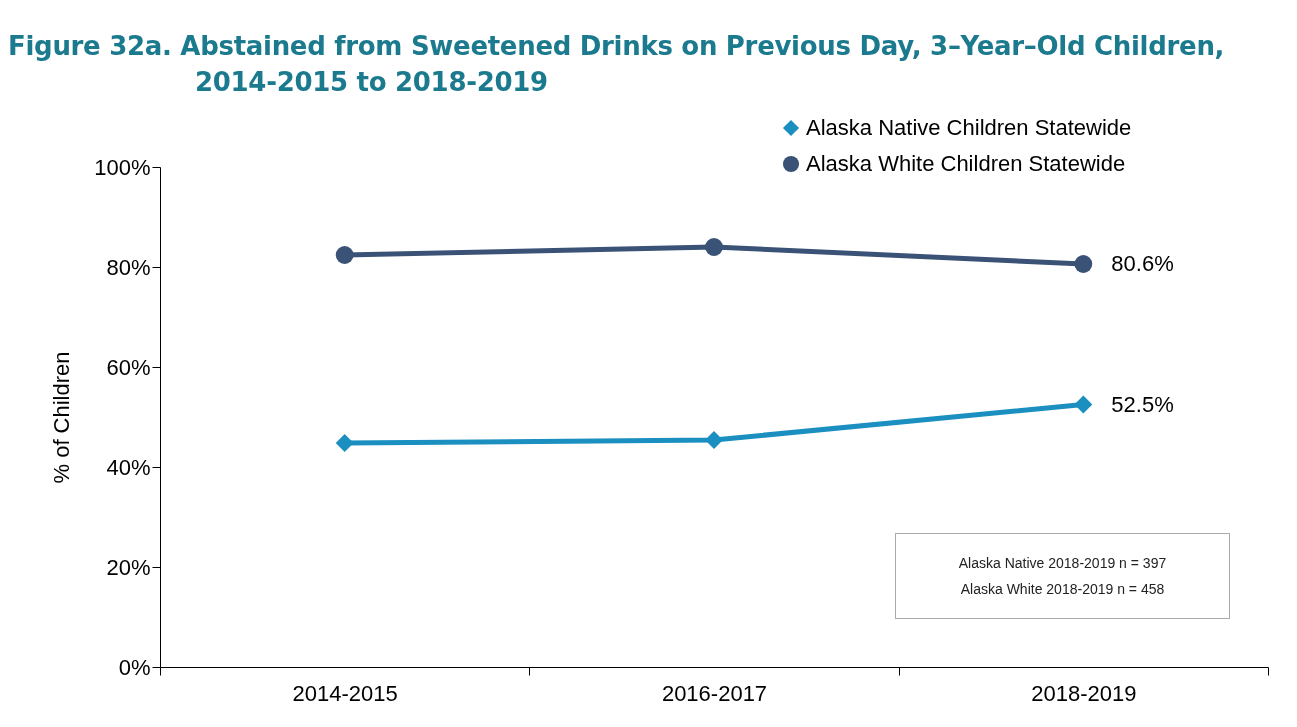  I want to click on y-tick-label: 60%, so click(128, 367).